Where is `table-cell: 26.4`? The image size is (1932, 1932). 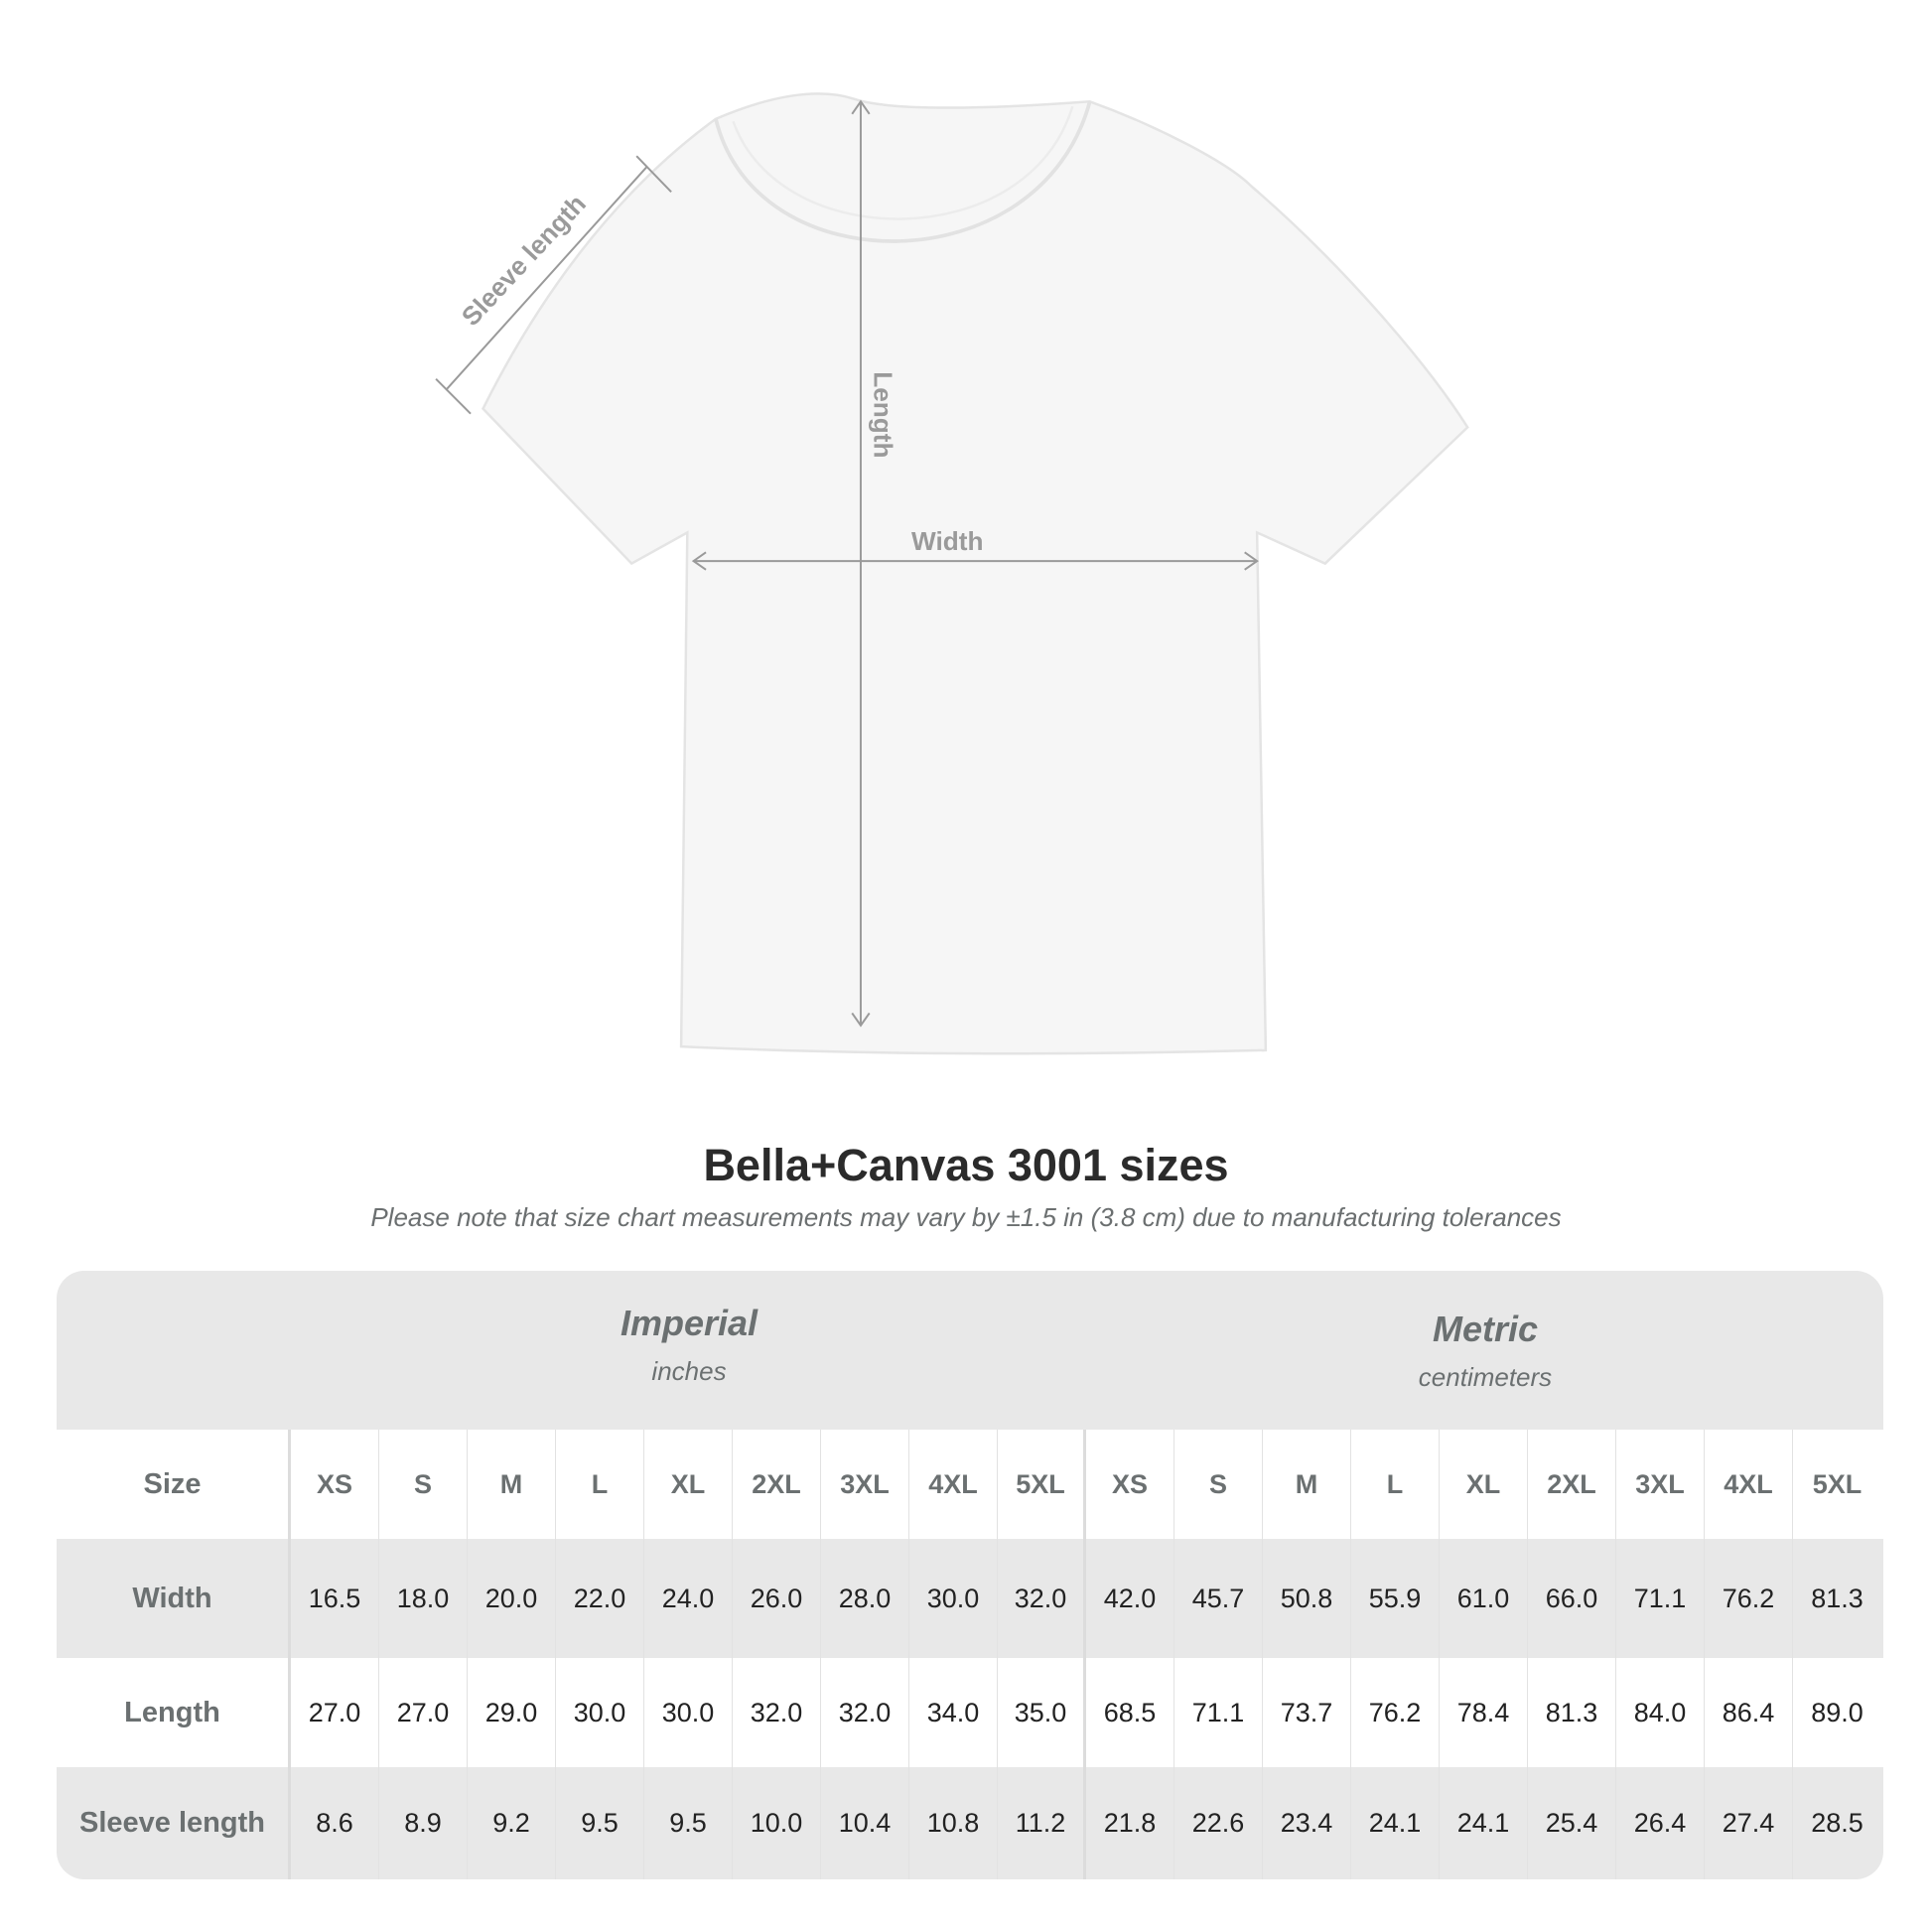
table-cell: 26.4 is located at coordinates (1661, 1823).